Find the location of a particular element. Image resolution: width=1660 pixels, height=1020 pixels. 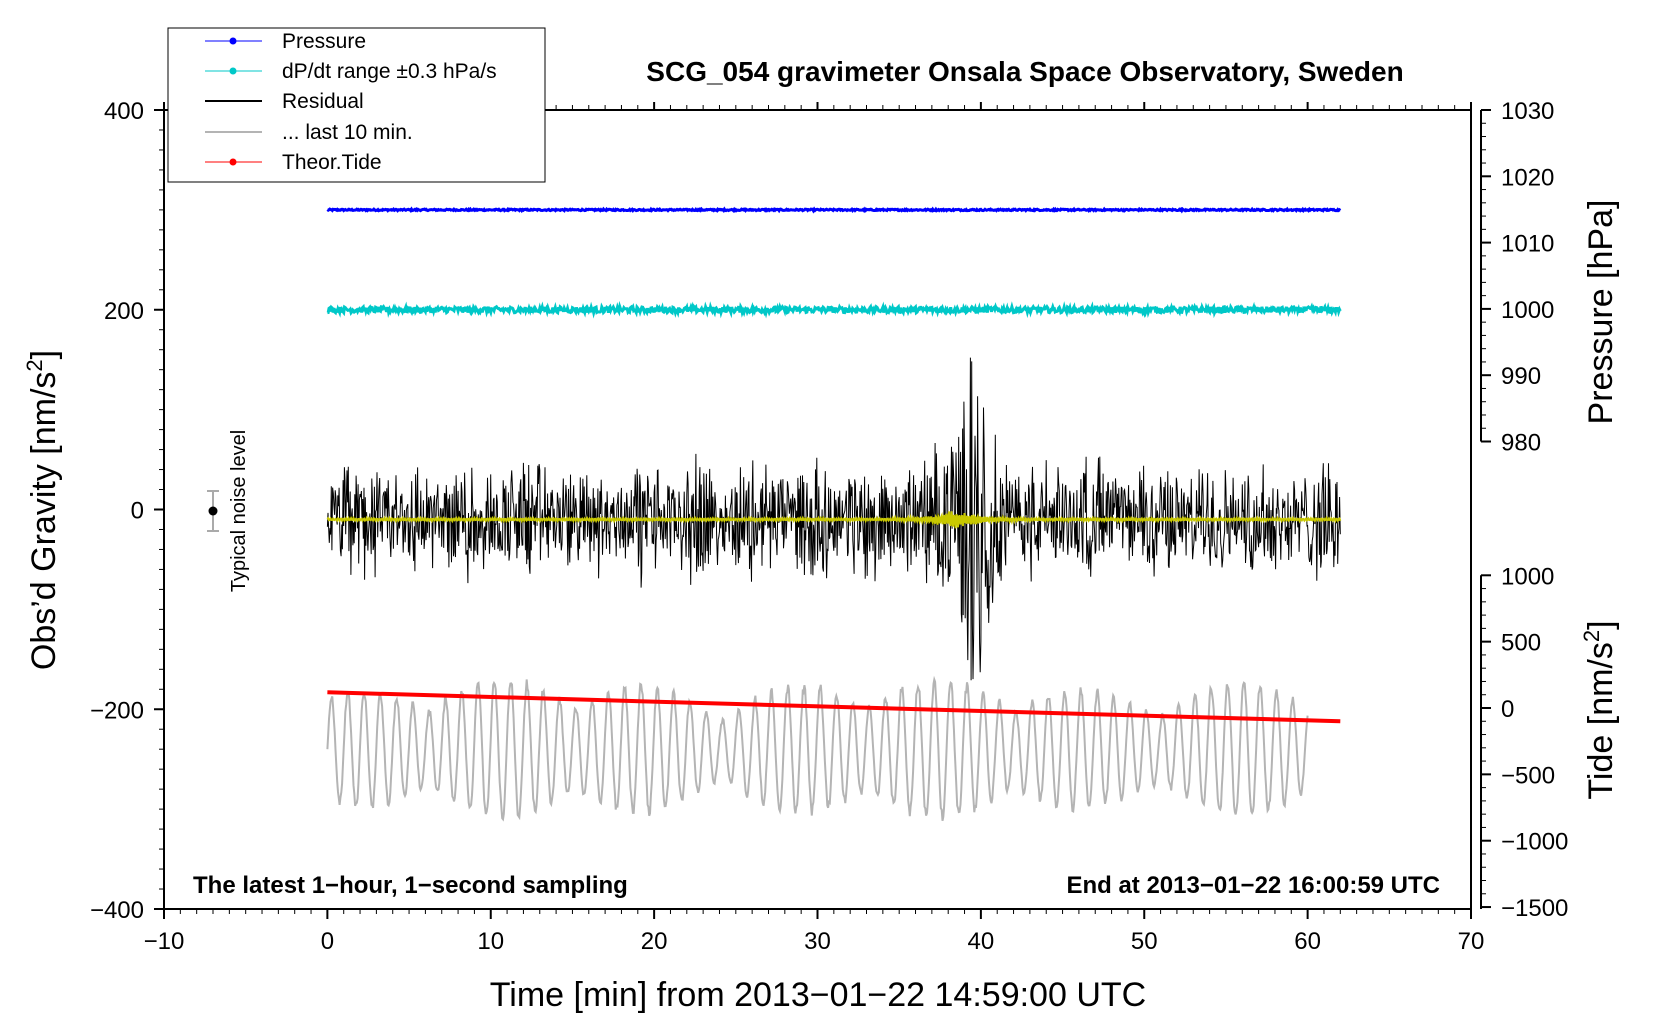

y-axis-title-left: Obs’d Gravity [nm/s2] is located at coordinates (42, 510).